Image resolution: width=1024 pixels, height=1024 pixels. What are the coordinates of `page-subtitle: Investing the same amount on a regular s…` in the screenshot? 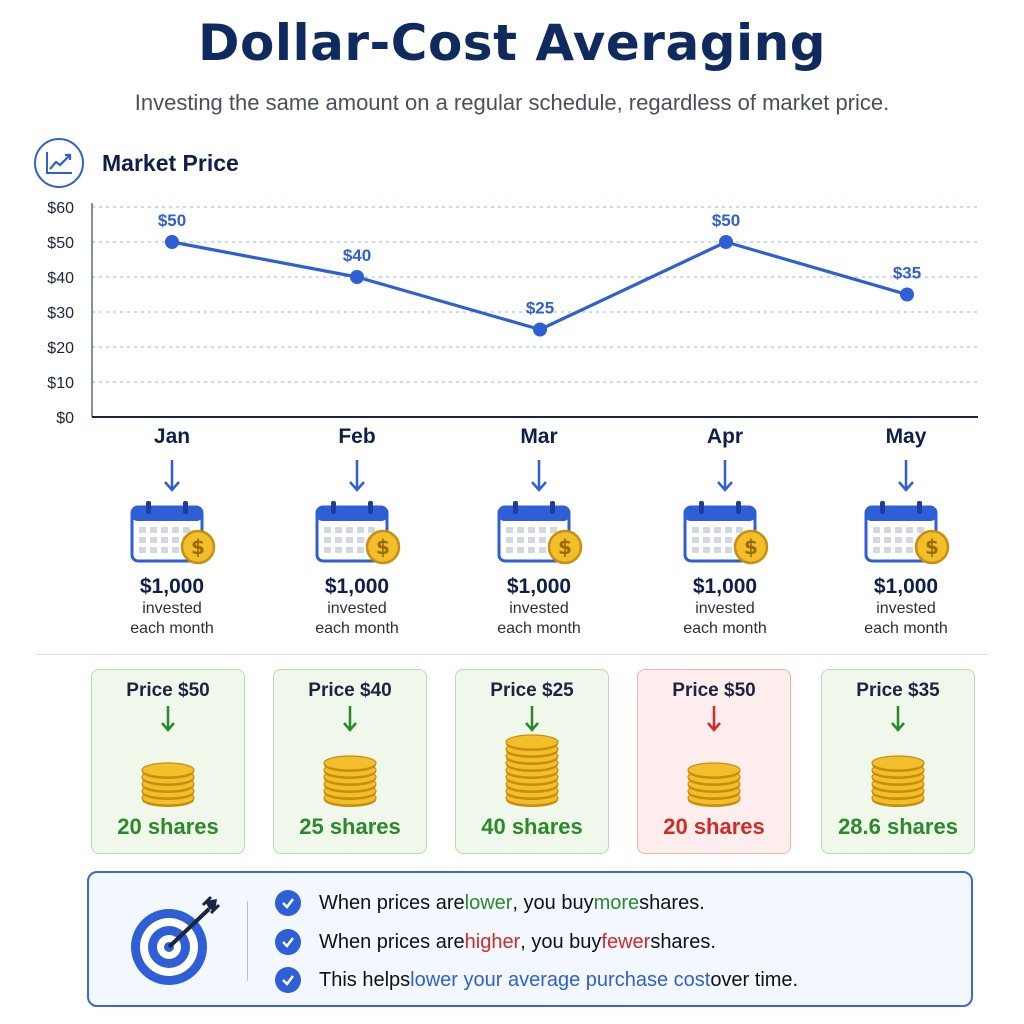 It's located at (512, 102).